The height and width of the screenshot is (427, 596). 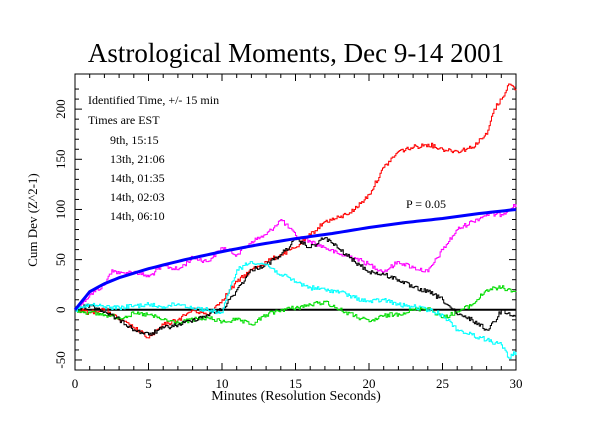 I want to click on y-tick-label: 150, so click(x=60, y=160).